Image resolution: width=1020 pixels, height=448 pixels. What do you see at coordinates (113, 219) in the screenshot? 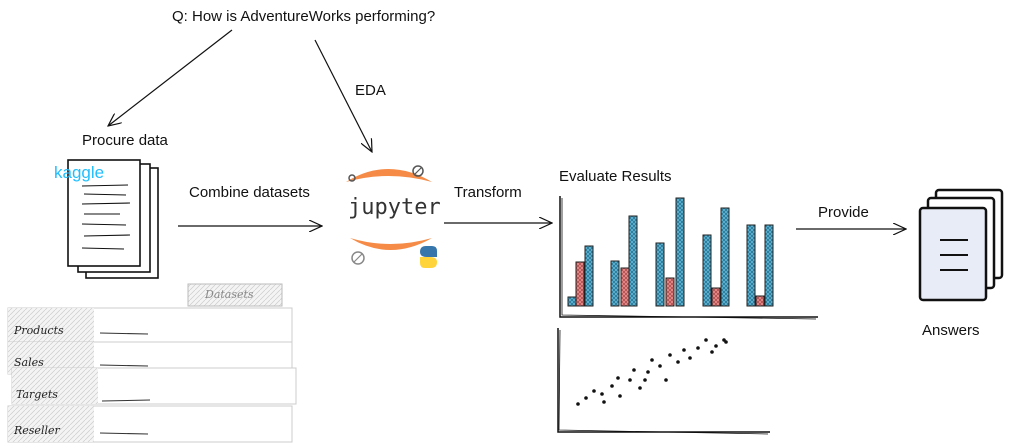
I see `document-stack-icon` at bounding box center [113, 219].